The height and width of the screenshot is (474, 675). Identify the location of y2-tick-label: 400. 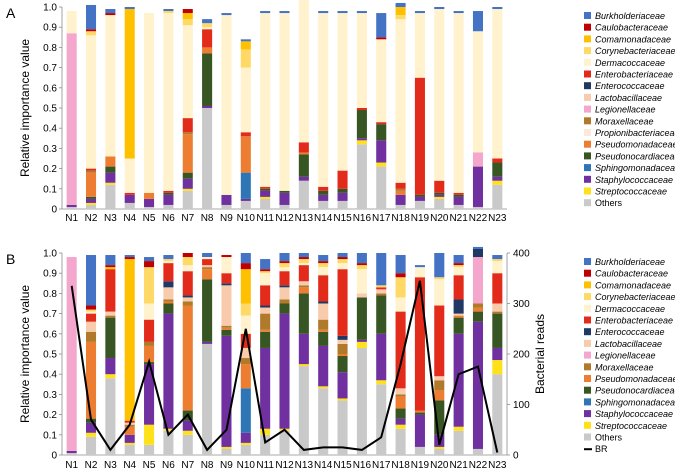
(521, 254).